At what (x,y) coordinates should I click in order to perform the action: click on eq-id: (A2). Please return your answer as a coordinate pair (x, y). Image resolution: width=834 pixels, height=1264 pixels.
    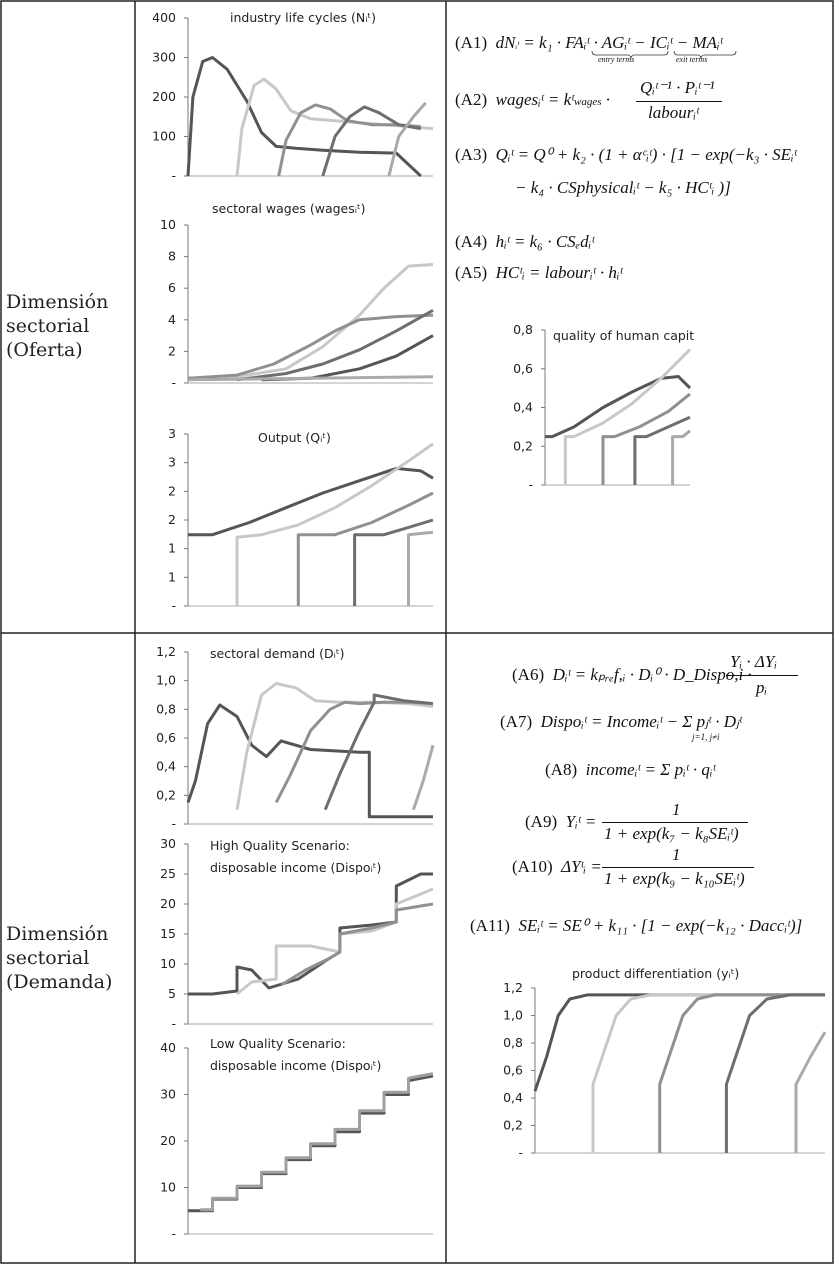
    Looking at the image, I should click on (471, 99).